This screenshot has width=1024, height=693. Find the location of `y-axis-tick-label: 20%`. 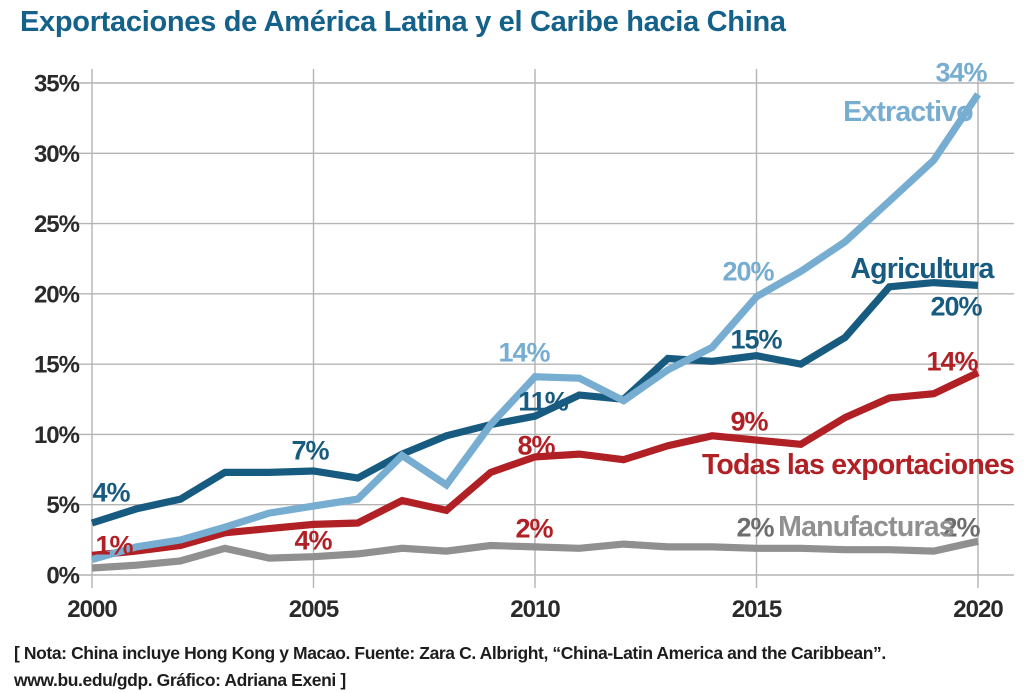

y-axis-tick-label: 20% is located at coordinates (57, 294).